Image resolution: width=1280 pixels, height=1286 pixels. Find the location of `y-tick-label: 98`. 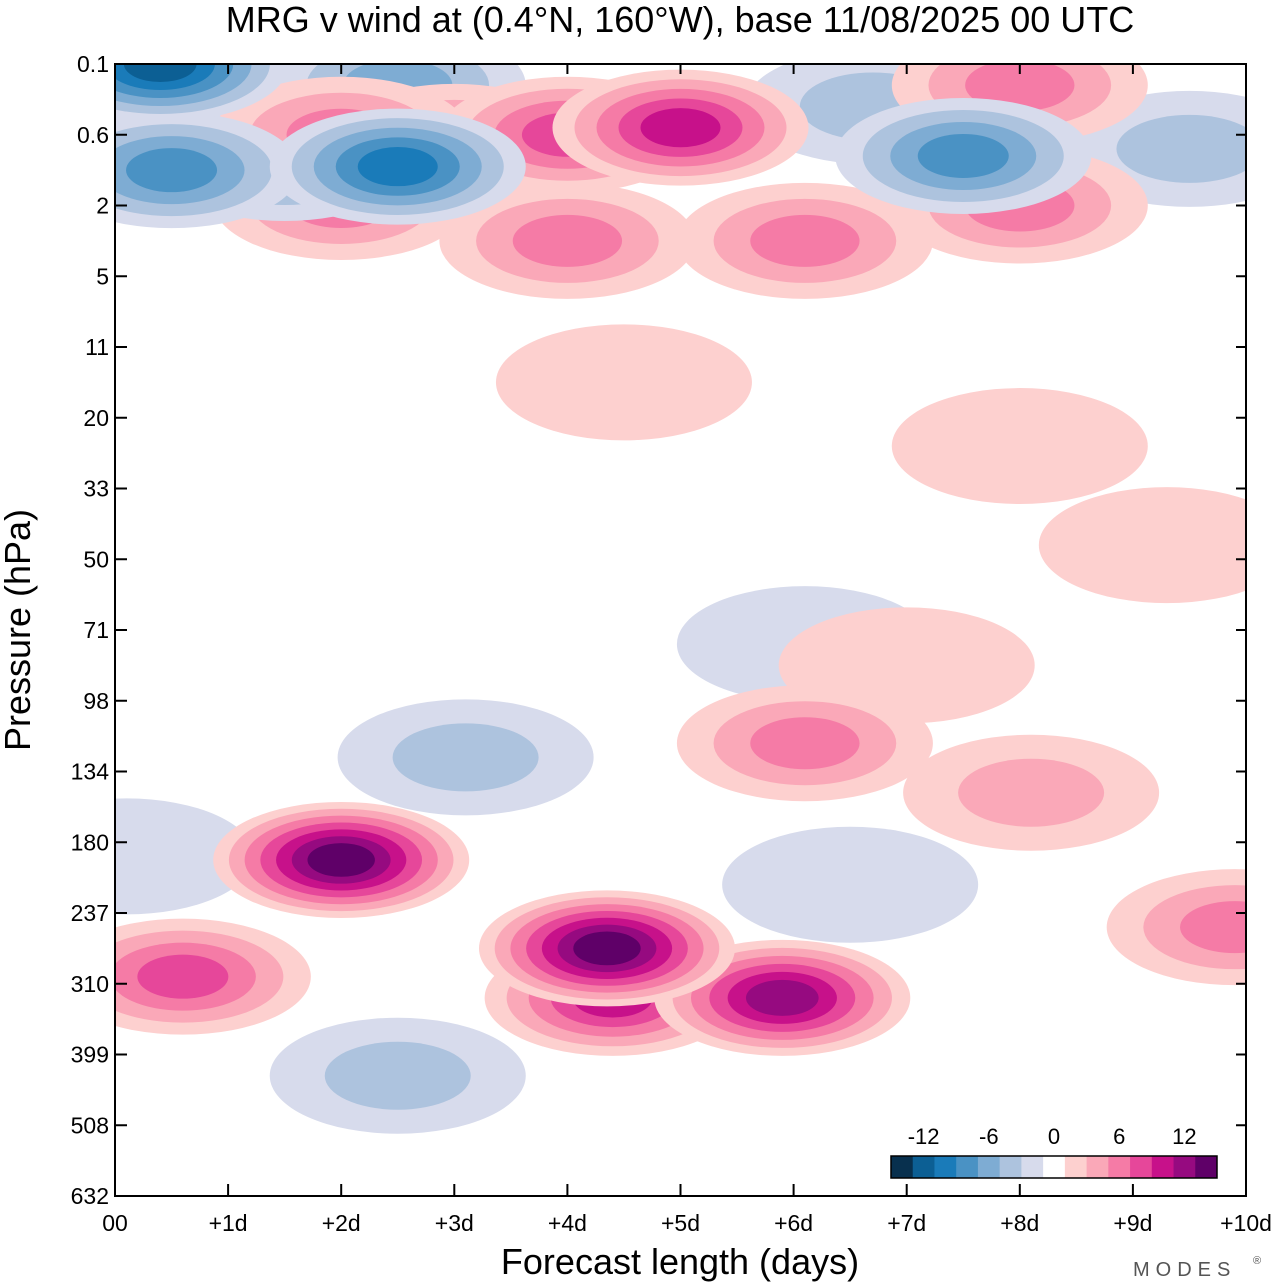

y-tick-label: 98 is located at coordinates (96, 701).